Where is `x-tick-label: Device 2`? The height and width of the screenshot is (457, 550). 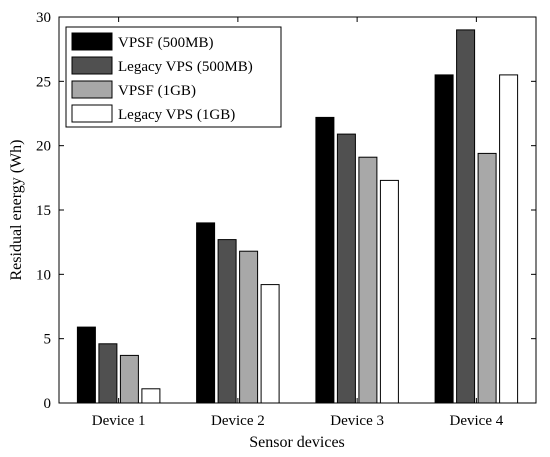 x-tick-label: Device 2 is located at coordinates (238, 421).